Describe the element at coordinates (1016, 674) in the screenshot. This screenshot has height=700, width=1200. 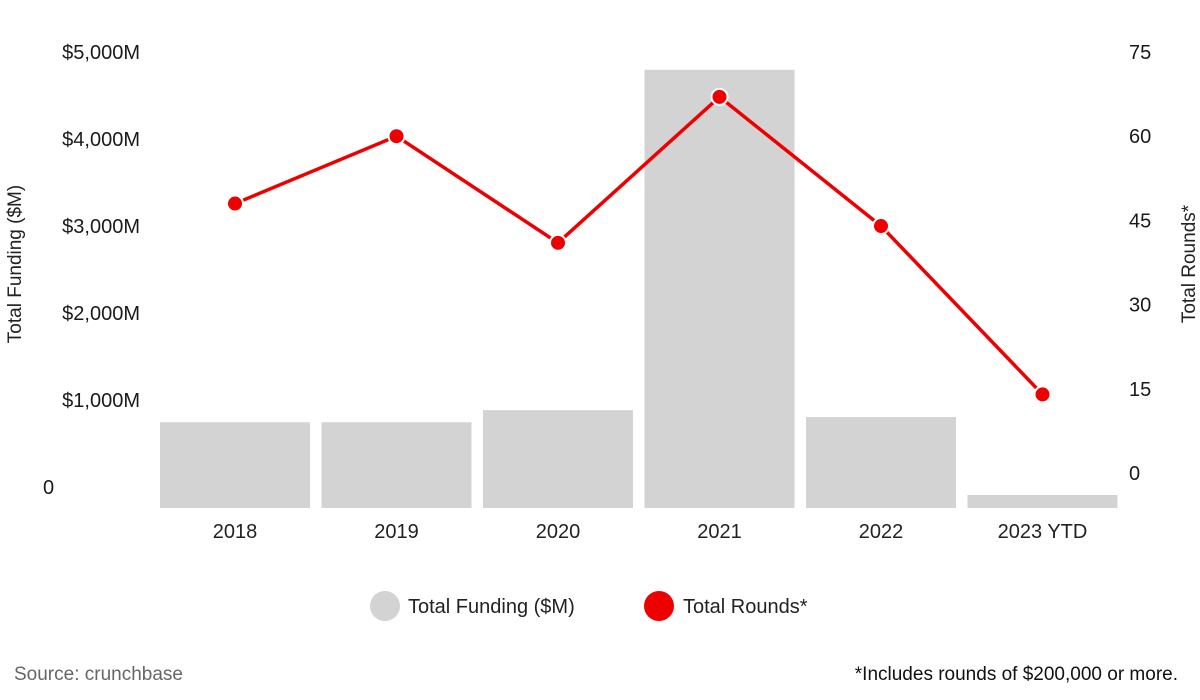
I see `footnote: *Includes rounds of $200,000 or more.` at that location.